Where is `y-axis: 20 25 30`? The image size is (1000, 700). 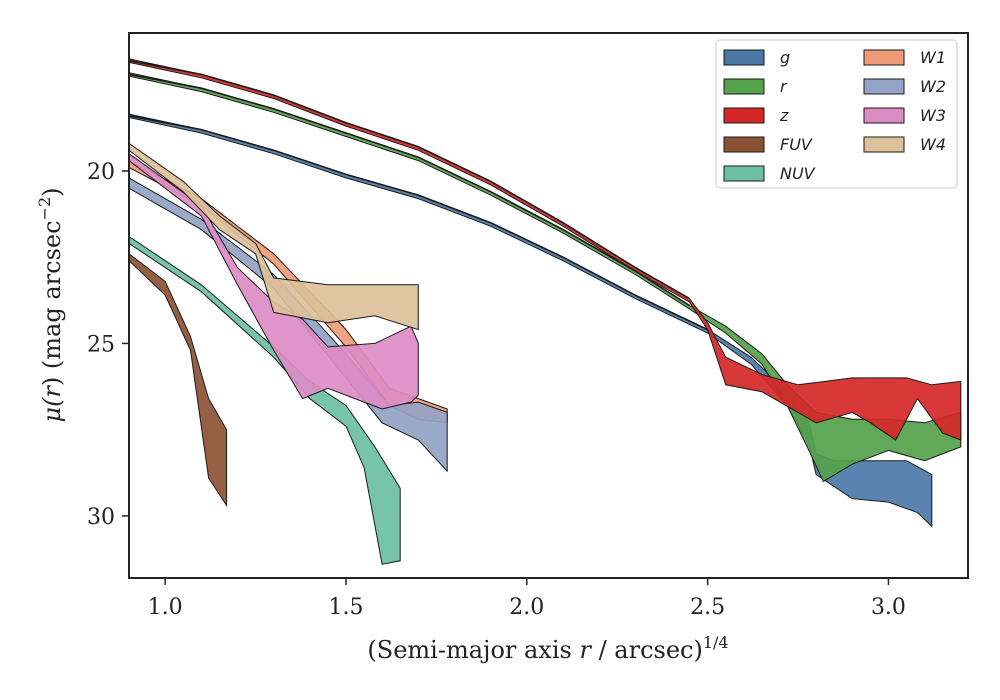
y-axis: 20 25 30 is located at coordinates (108, 345).